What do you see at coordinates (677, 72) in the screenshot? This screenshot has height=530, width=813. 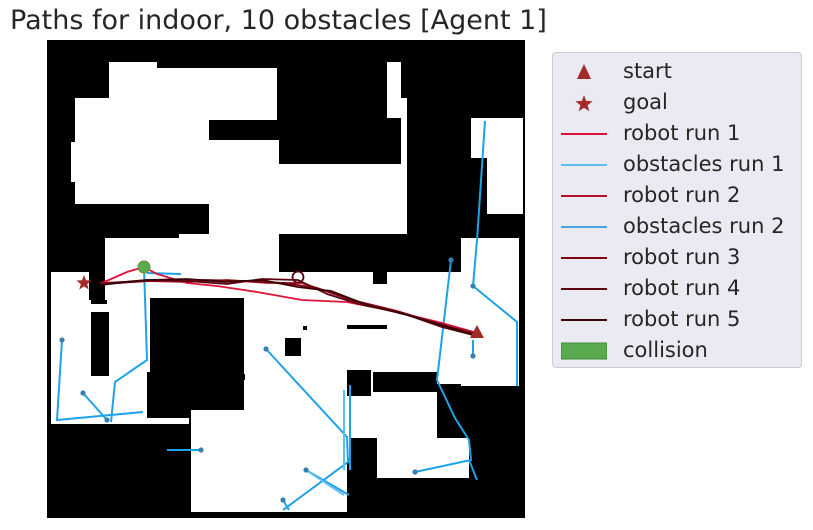 I see `legend-item-start: start` at bounding box center [677, 72].